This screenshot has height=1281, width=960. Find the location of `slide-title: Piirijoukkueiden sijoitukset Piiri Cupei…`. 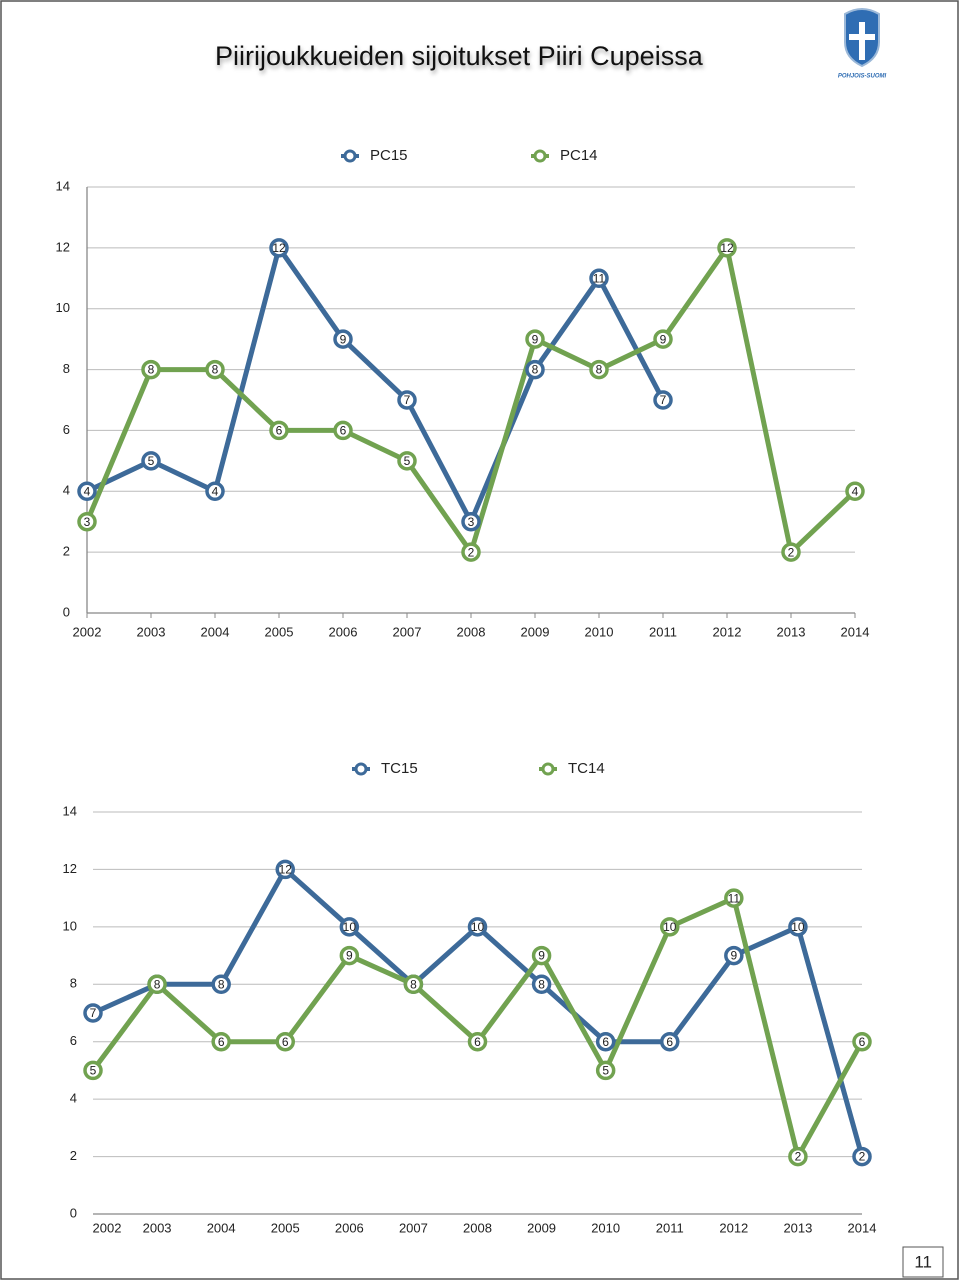

slide-title: Piirijoukkueiden sijoitukset Piiri Cupei… is located at coordinates (459, 56).